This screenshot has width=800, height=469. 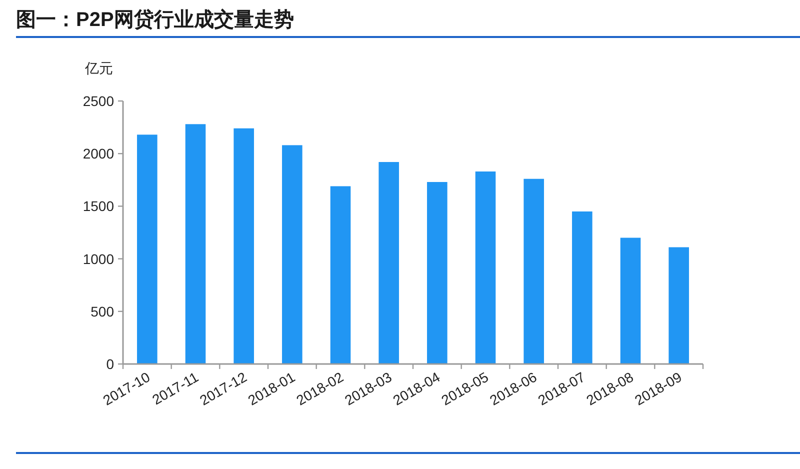 I want to click on y-axis-title: 亿元, so click(x=98, y=68).